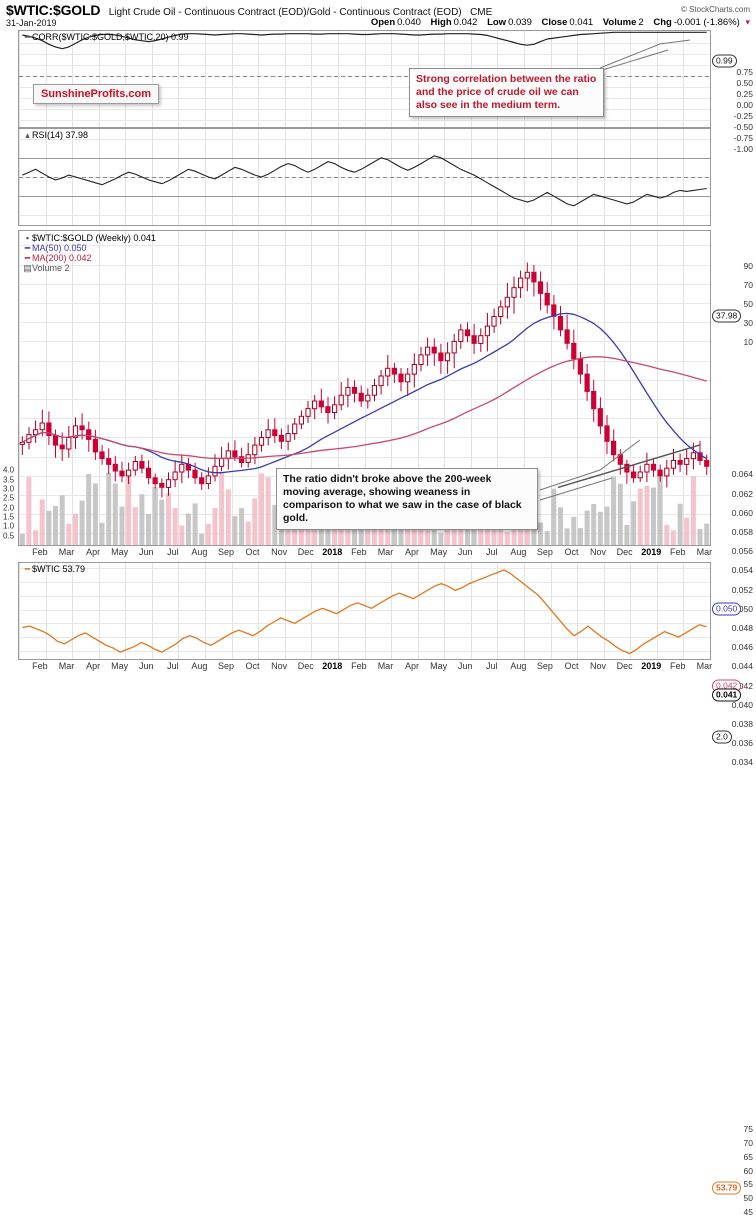  I want to click on wtic-panel: ━ $WTIC 53.79, so click(364, 611).